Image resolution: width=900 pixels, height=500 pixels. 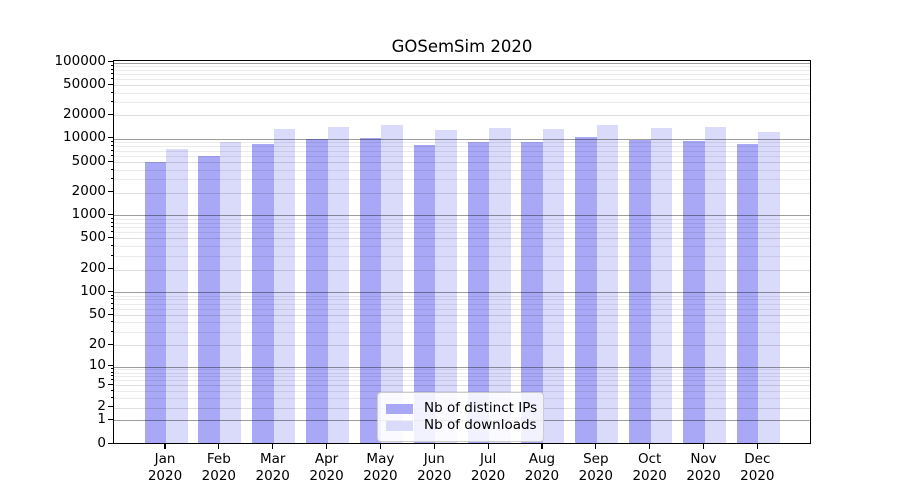 What do you see at coordinates (715, 284) in the screenshot?
I see `bar-downloads-nov` at bounding box center [715, 284].